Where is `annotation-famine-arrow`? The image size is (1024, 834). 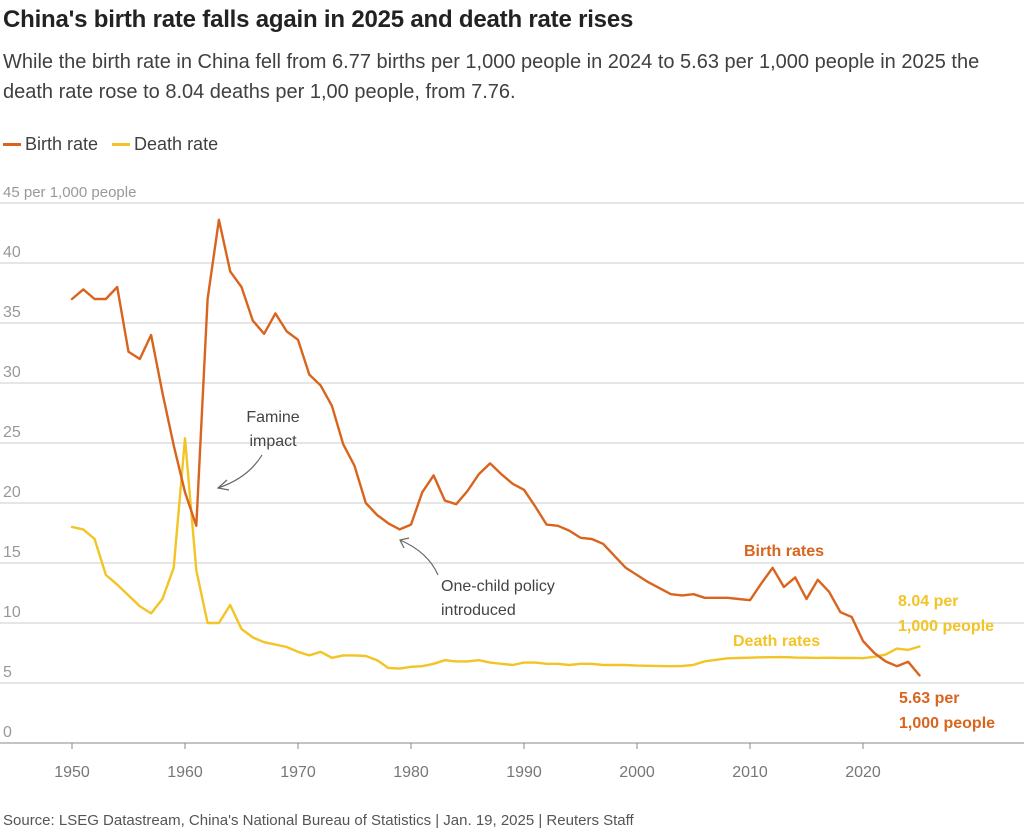
annotation-famine-arrow is located at coordinates (240, 471).